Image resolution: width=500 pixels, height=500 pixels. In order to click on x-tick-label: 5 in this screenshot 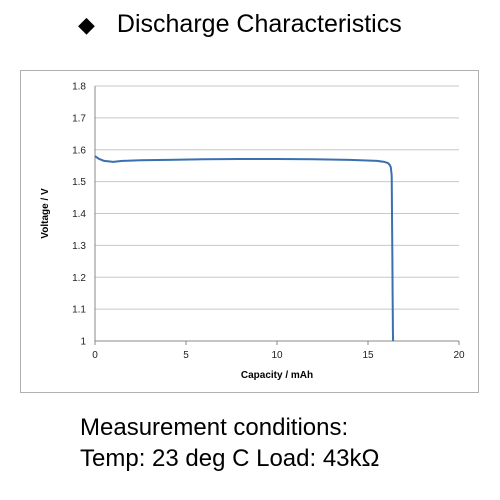, I will do `click(186, 355)`.